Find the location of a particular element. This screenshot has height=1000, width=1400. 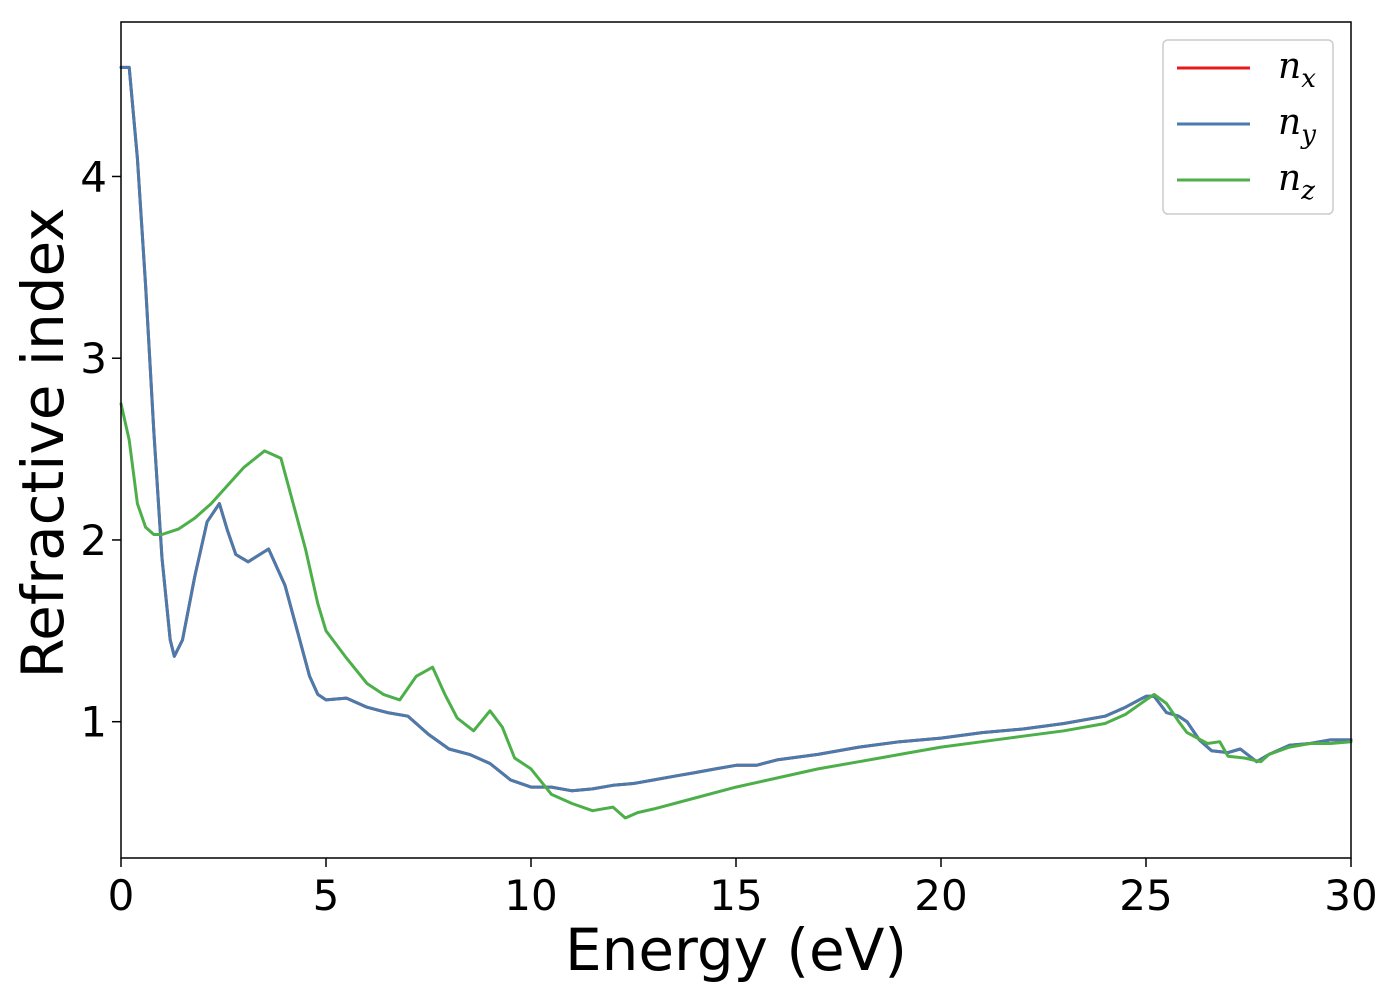

x-tick-label: 25 is located at coordinates (1145, 895).